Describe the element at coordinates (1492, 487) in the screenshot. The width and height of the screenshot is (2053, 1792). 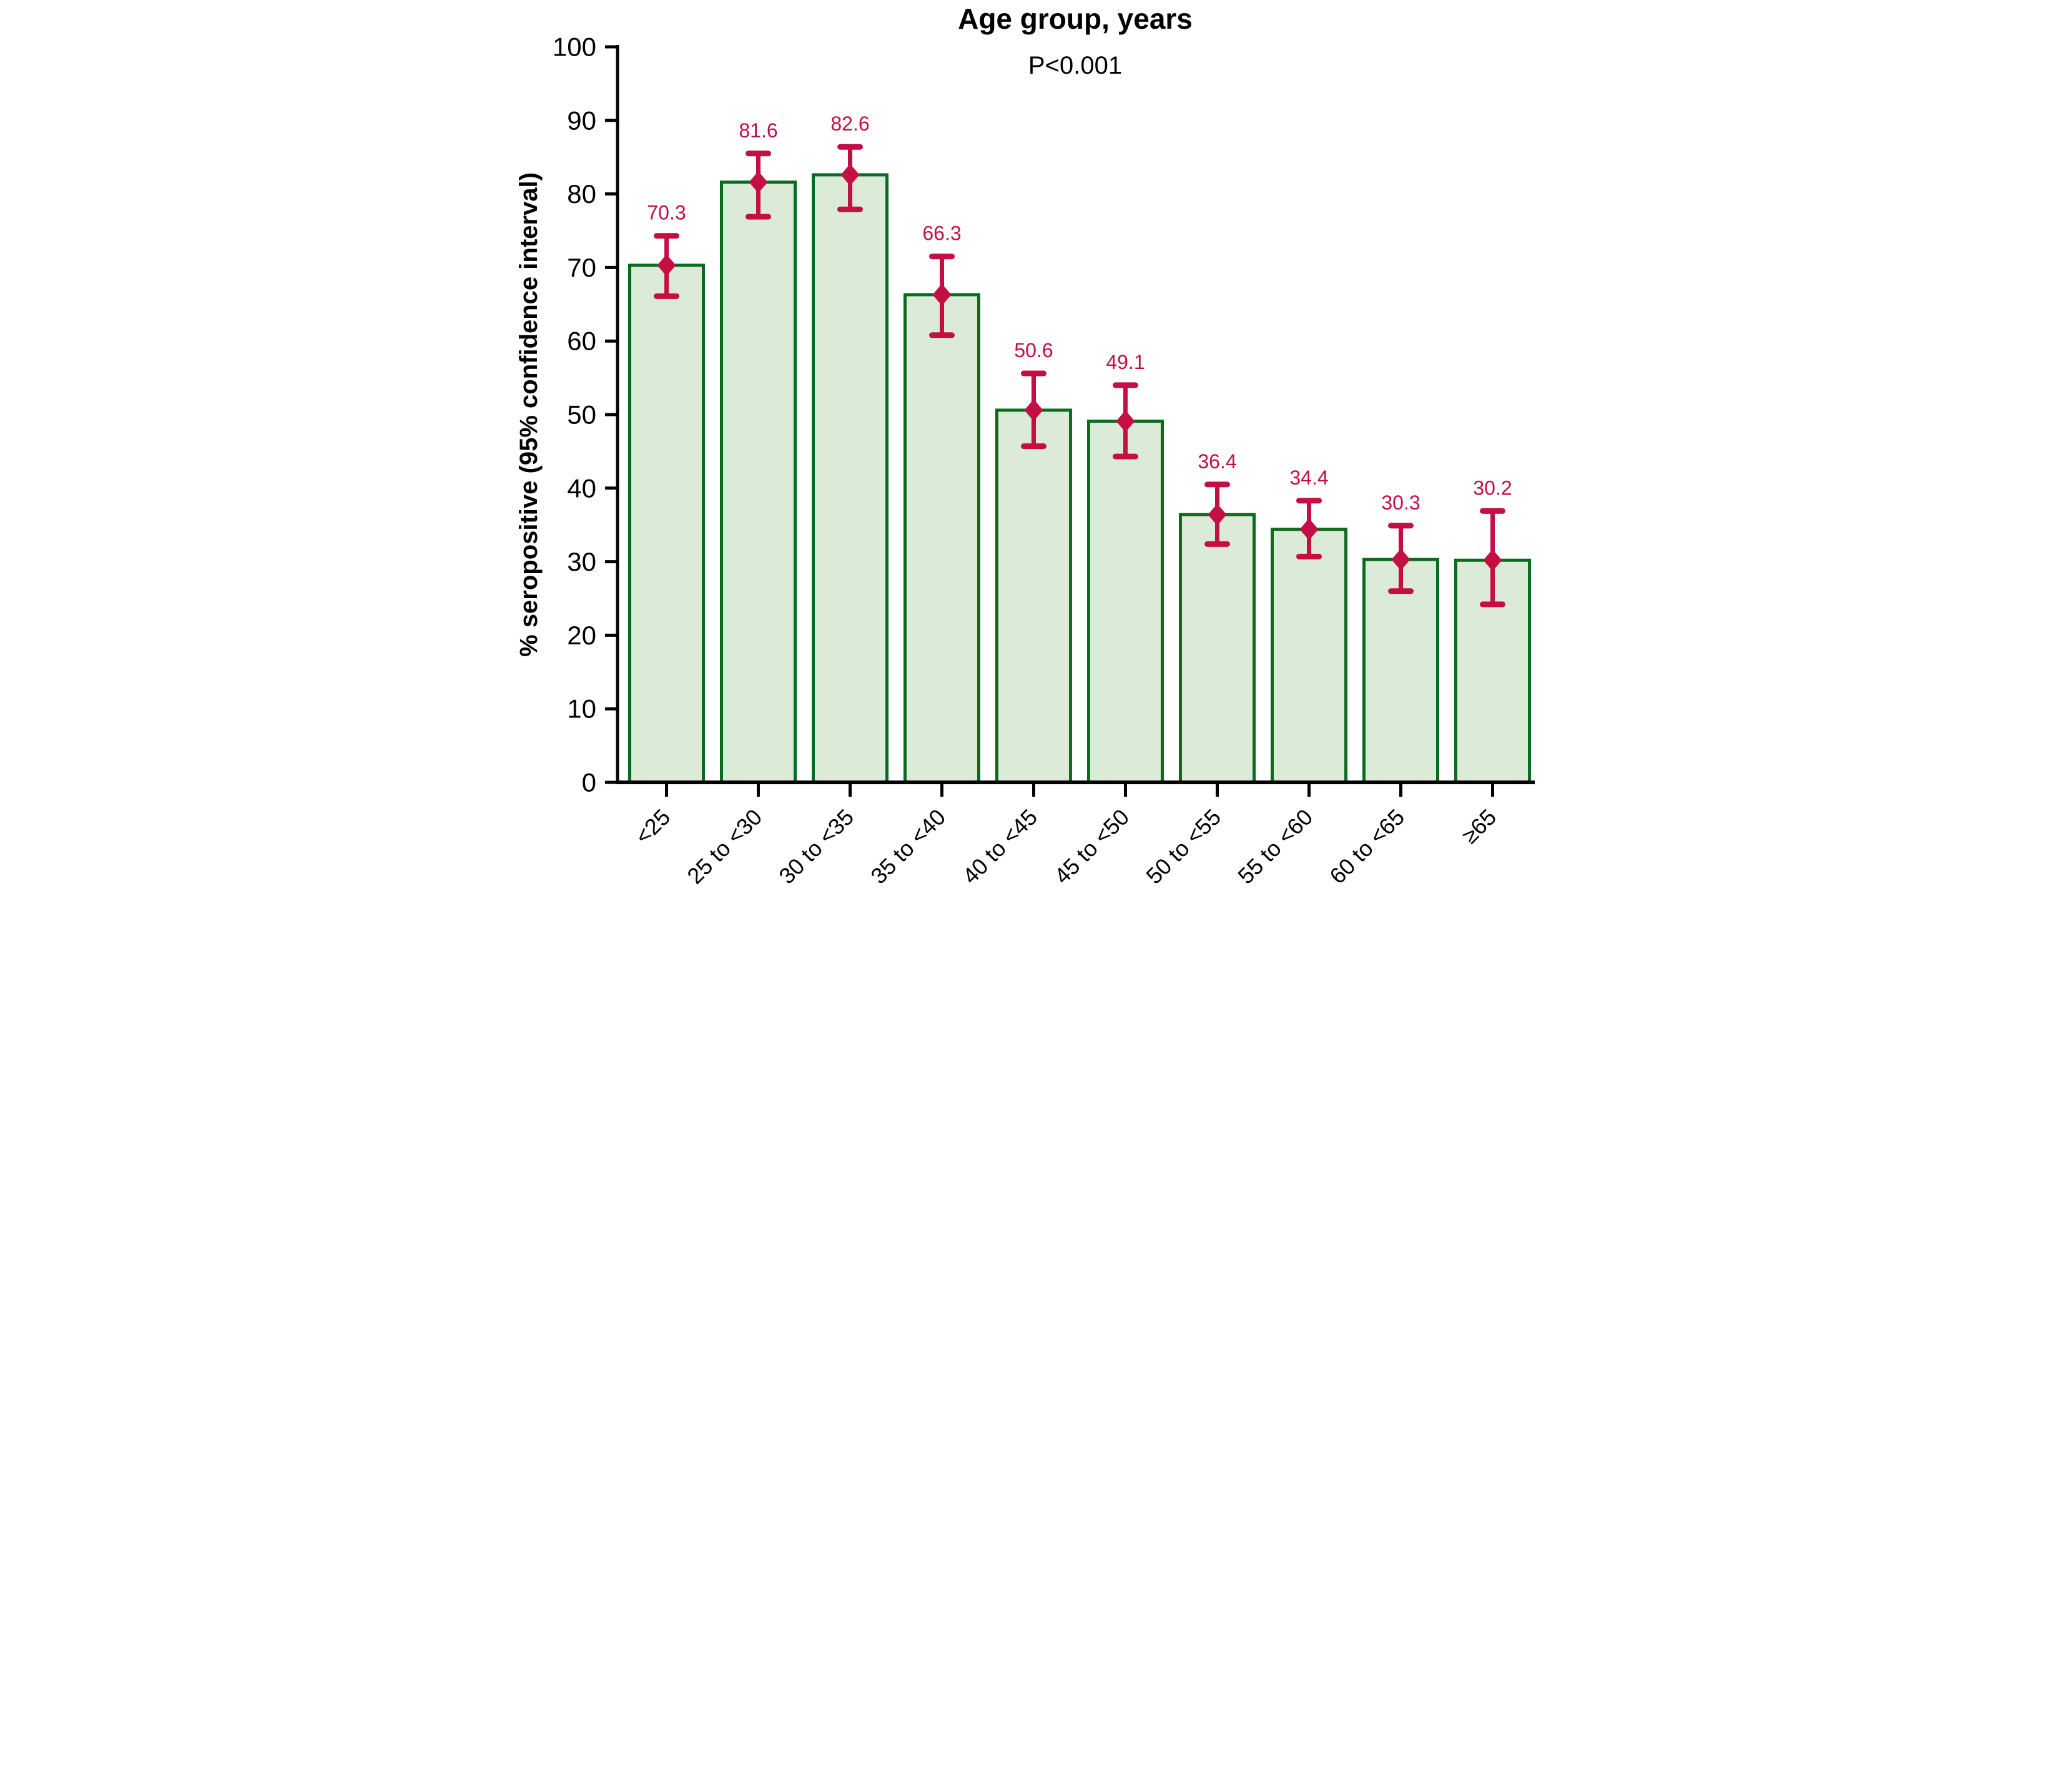
I see `bar-value-label: 30.2` at that location.